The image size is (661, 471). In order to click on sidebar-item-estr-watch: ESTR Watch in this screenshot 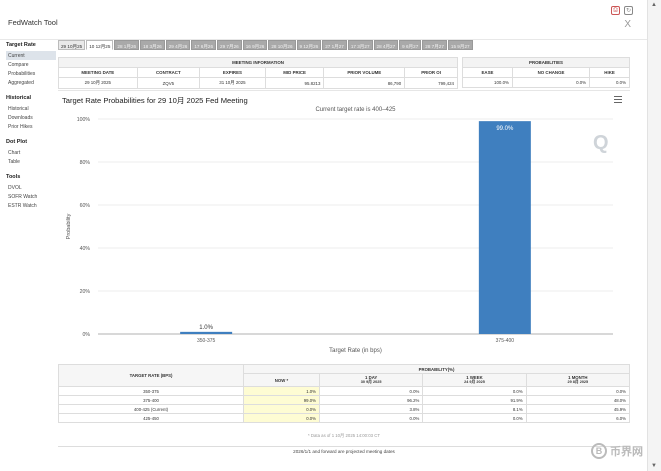, I will do `click(22, 205)`.